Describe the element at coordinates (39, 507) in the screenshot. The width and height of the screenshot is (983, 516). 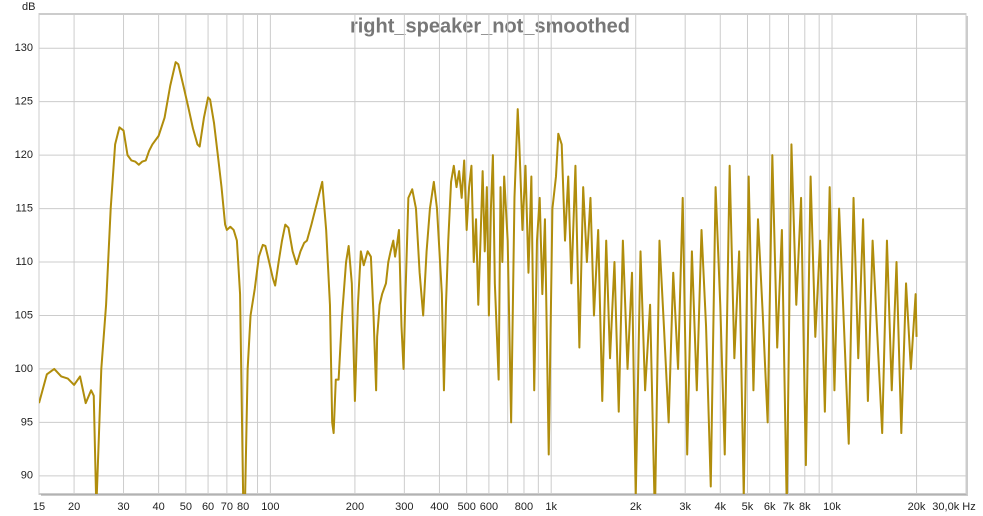
I see `x-tick-label: 15` at that location.